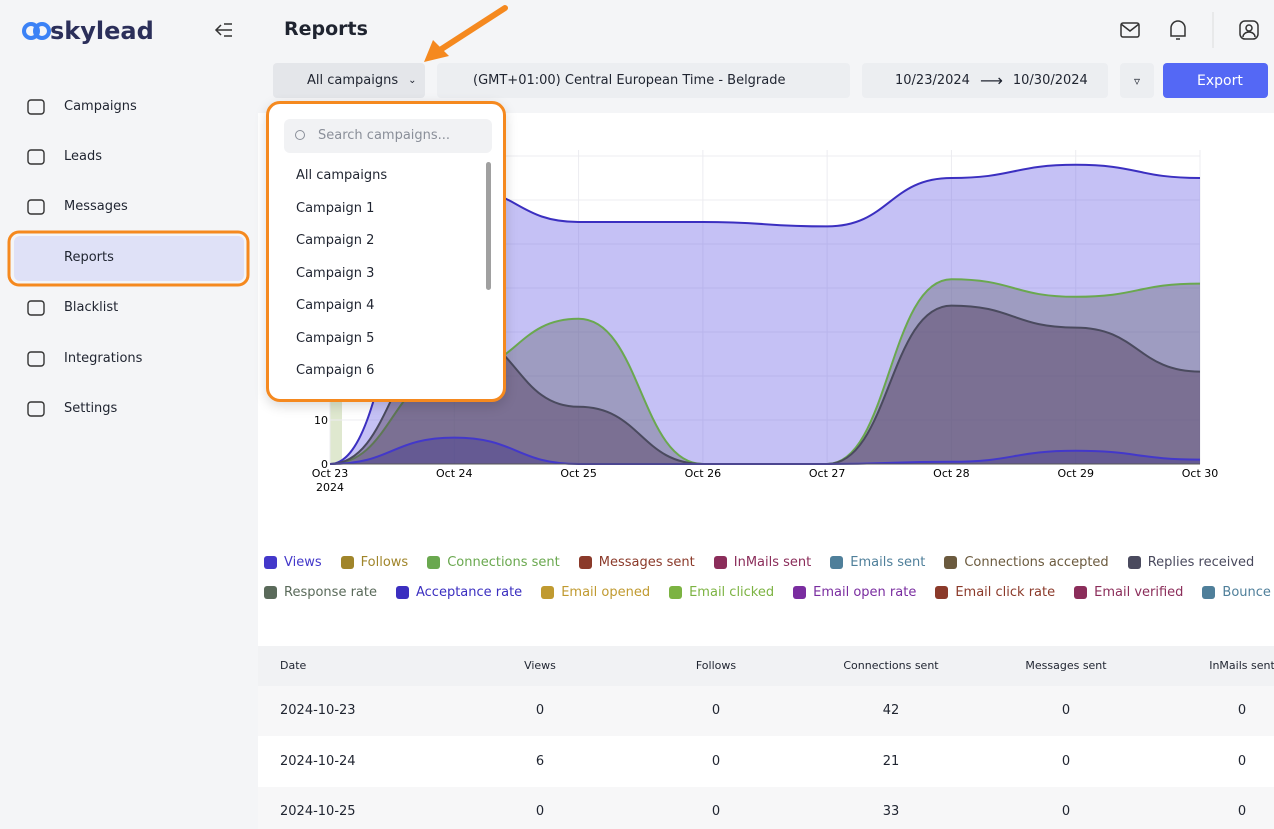  I want to click on table-cell: 33, so click(891, 811).